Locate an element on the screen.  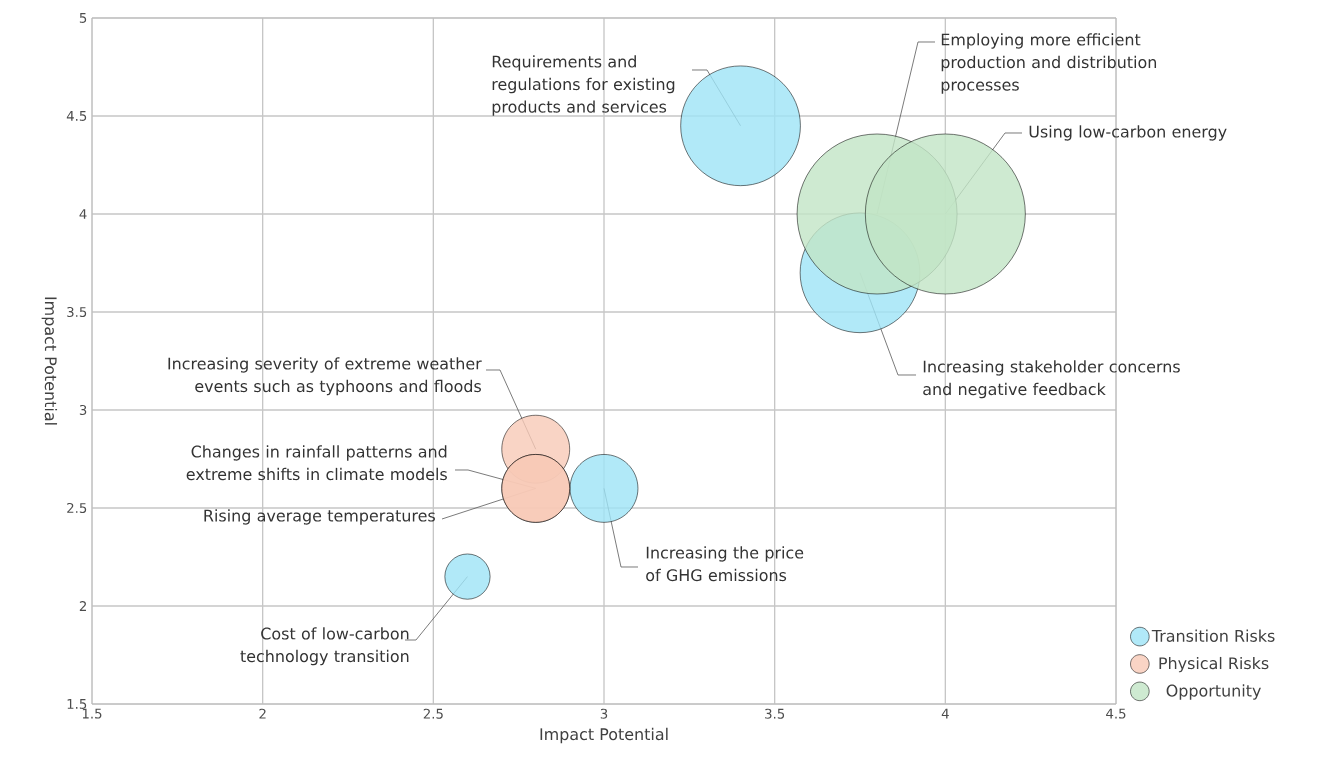
annotation: Using low-carbon energy is located at coordinates (1128, 133).